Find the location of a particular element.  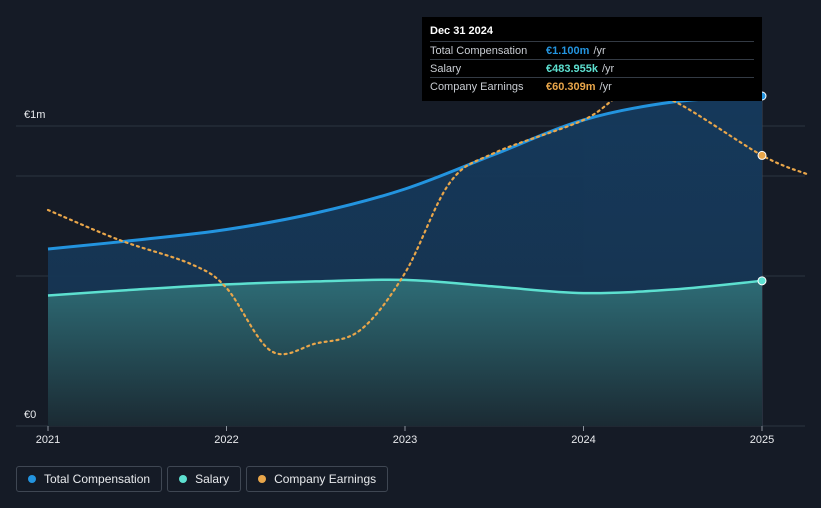

legend-item-company-earnings: Company Earnings is located at coordinates (317, 479).